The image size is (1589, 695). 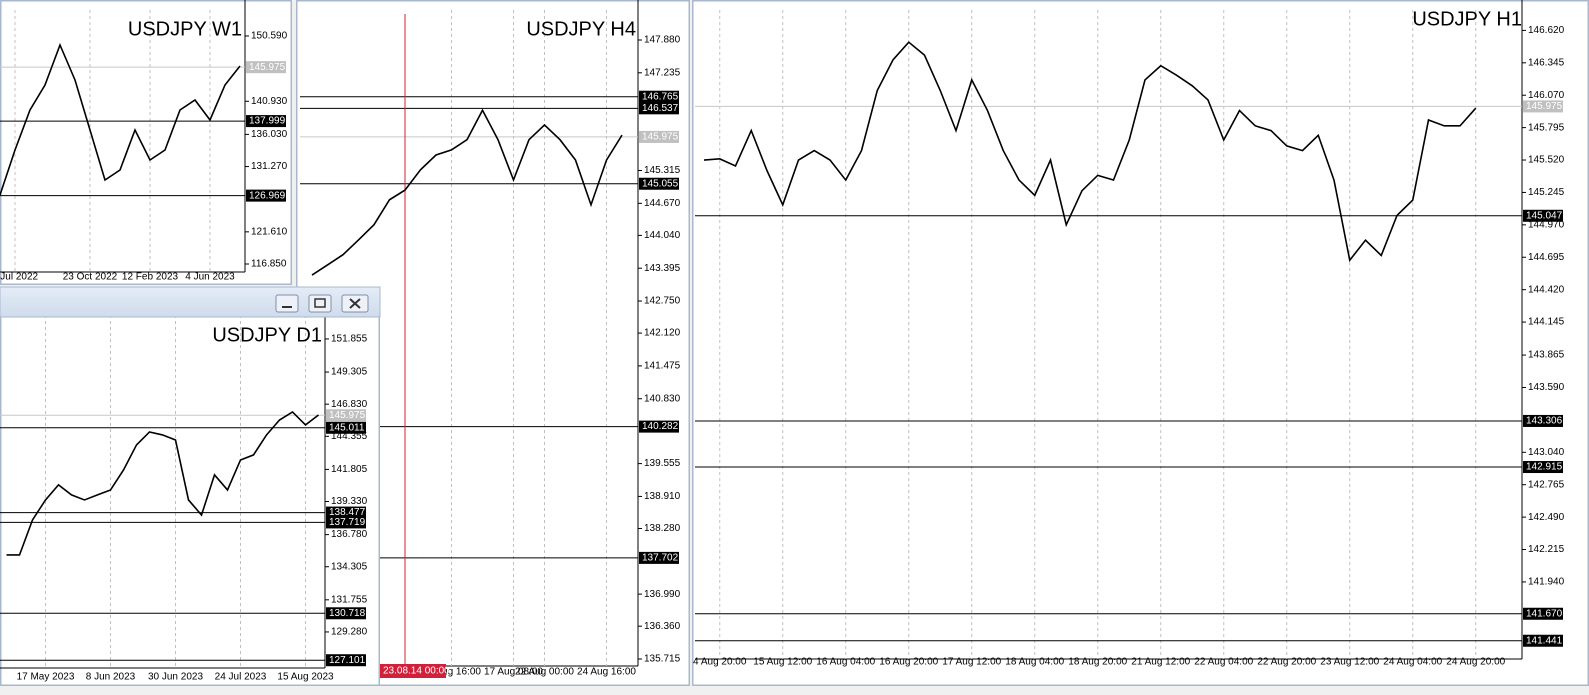 I want to click on y-tick-label: 144.145, so click(x=1546, y=322).